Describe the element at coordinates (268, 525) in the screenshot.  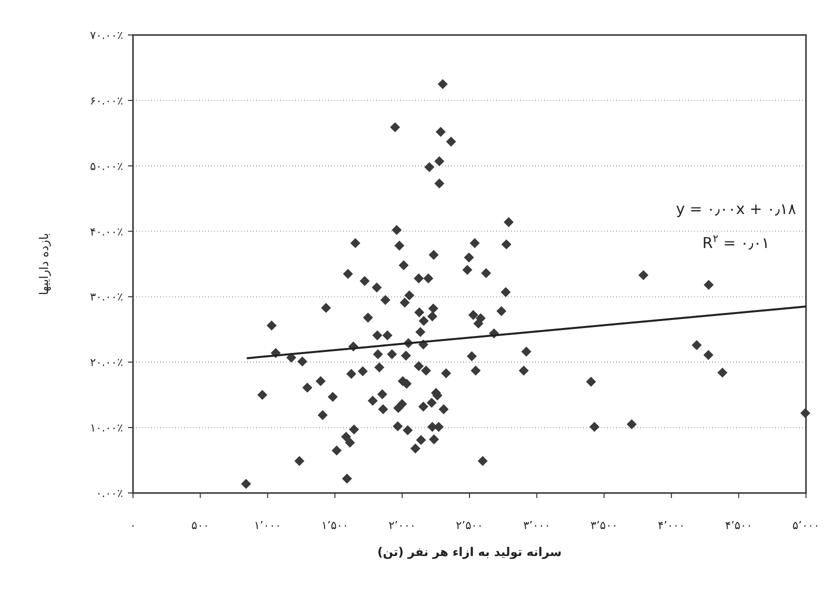
I see `x-tick-label: ۱٬۰۰۰` at that location.